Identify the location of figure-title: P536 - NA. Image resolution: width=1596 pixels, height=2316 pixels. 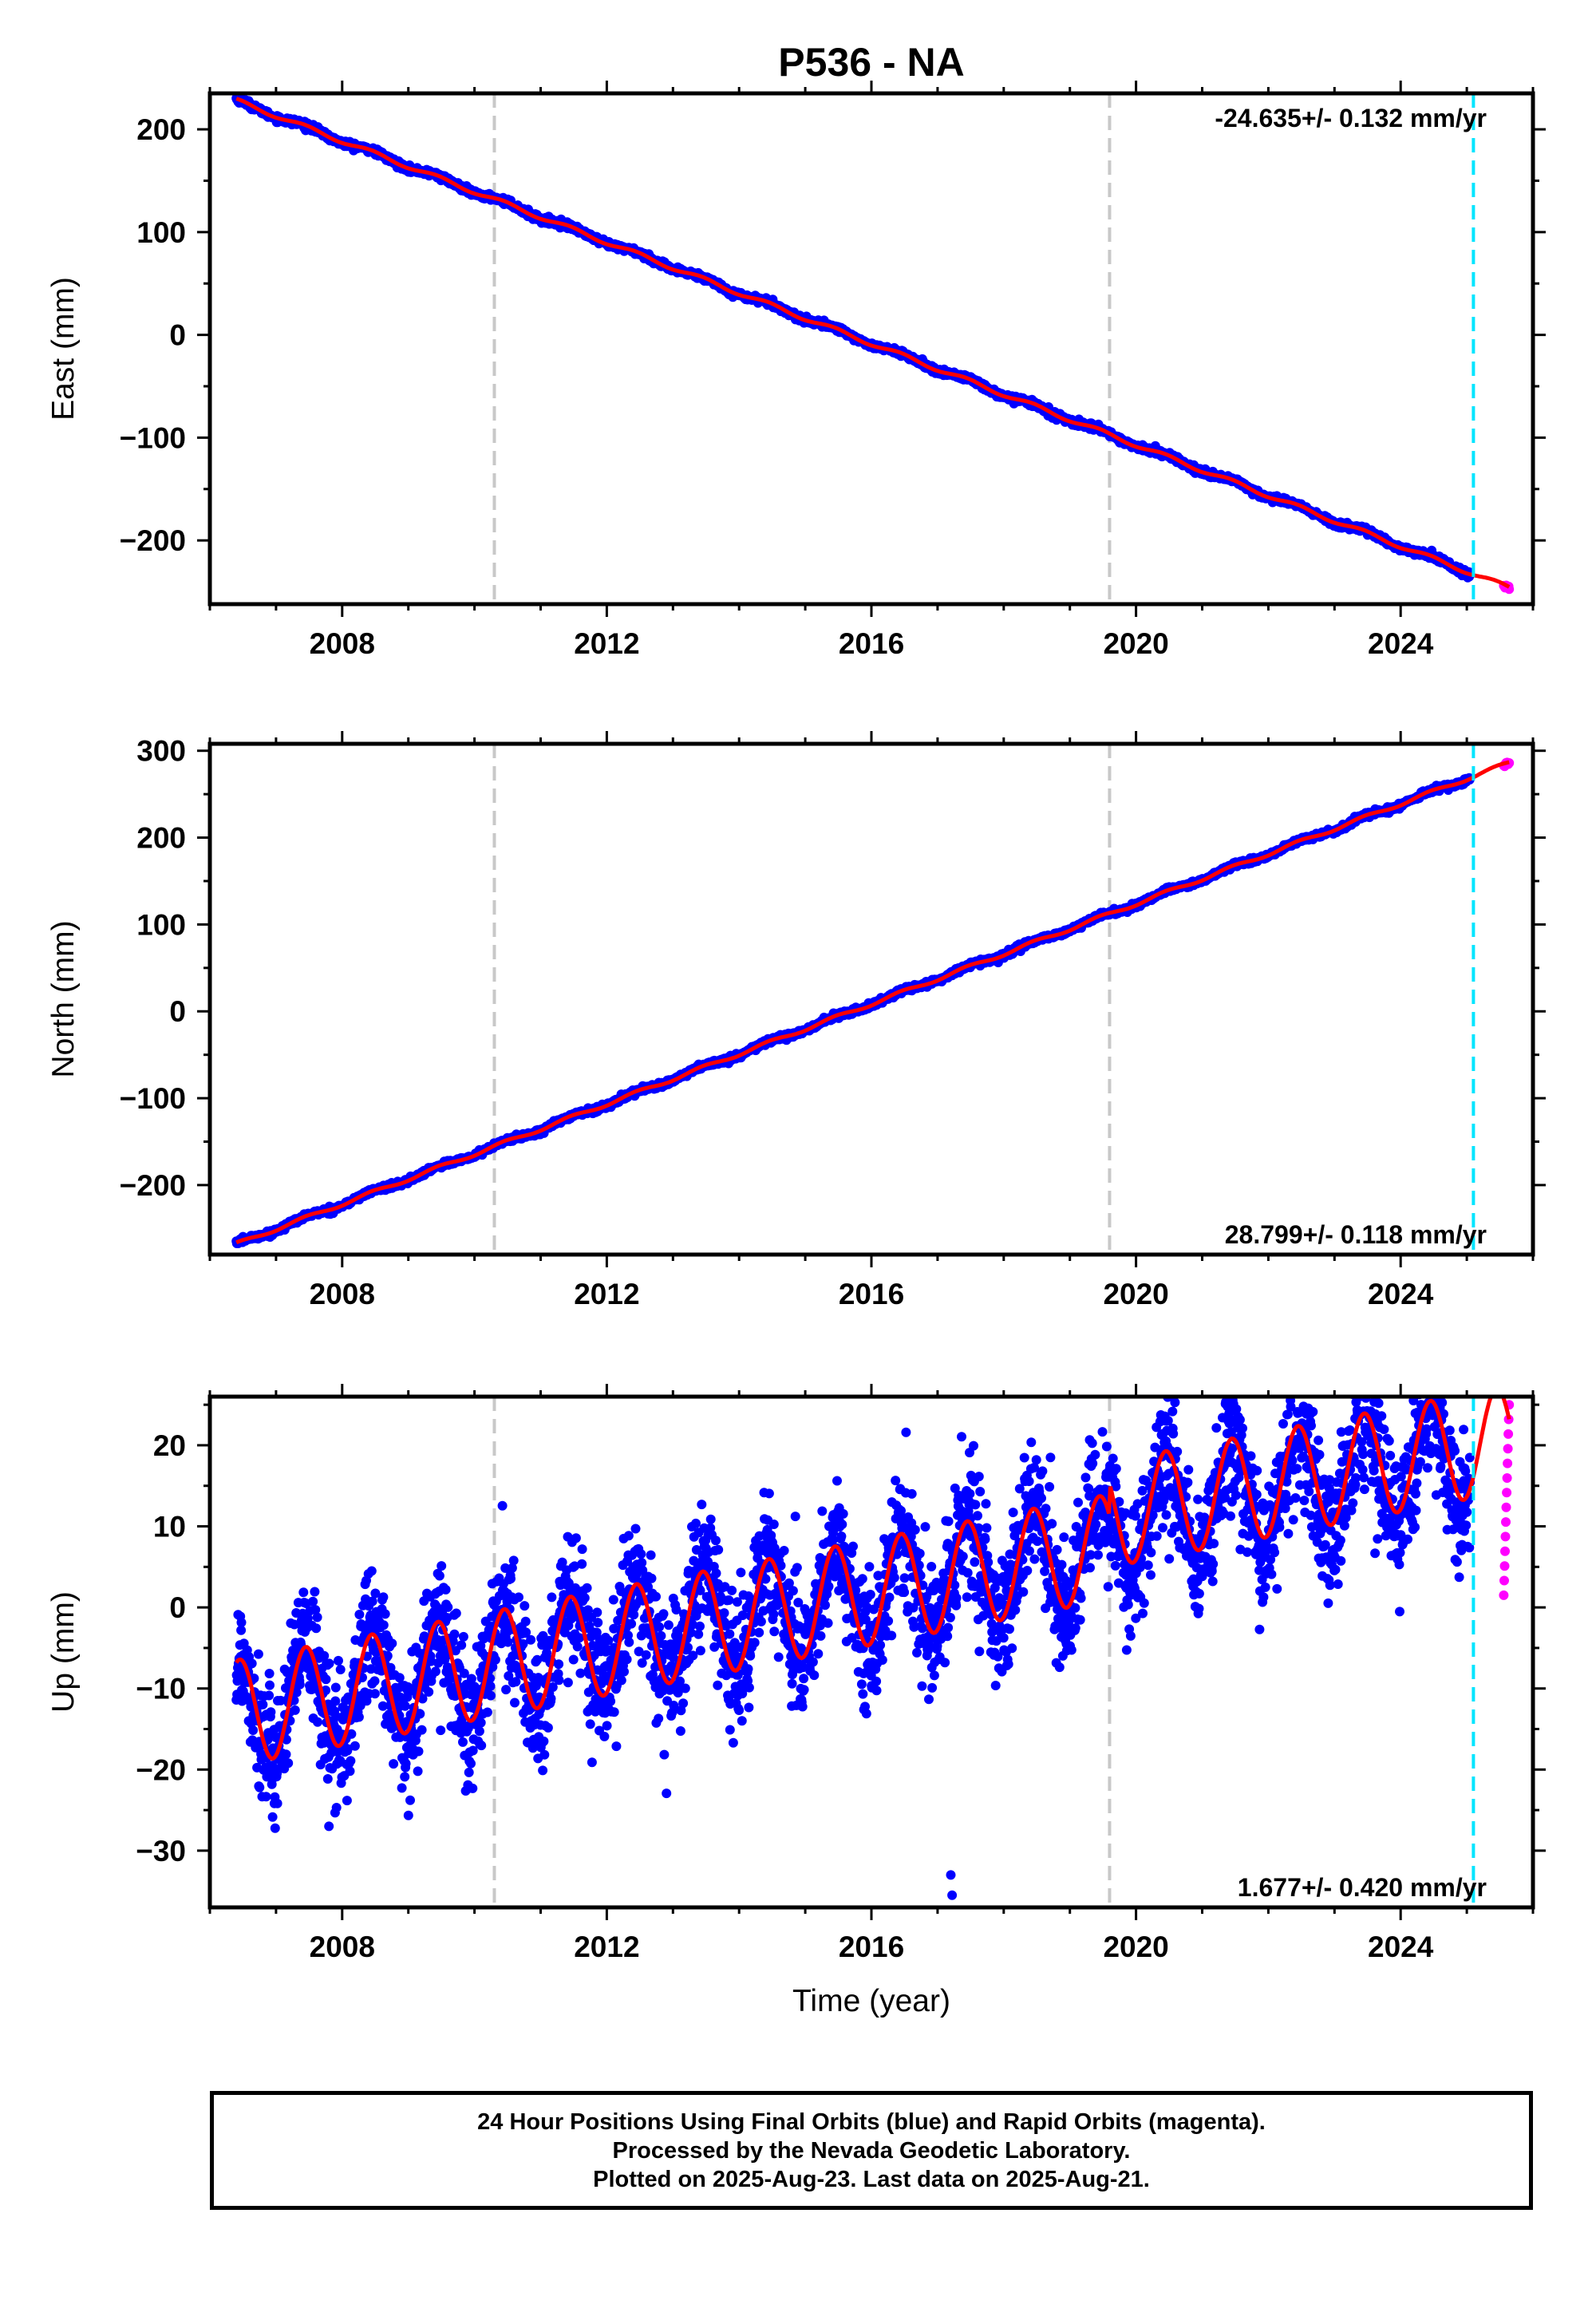
(871, 62).